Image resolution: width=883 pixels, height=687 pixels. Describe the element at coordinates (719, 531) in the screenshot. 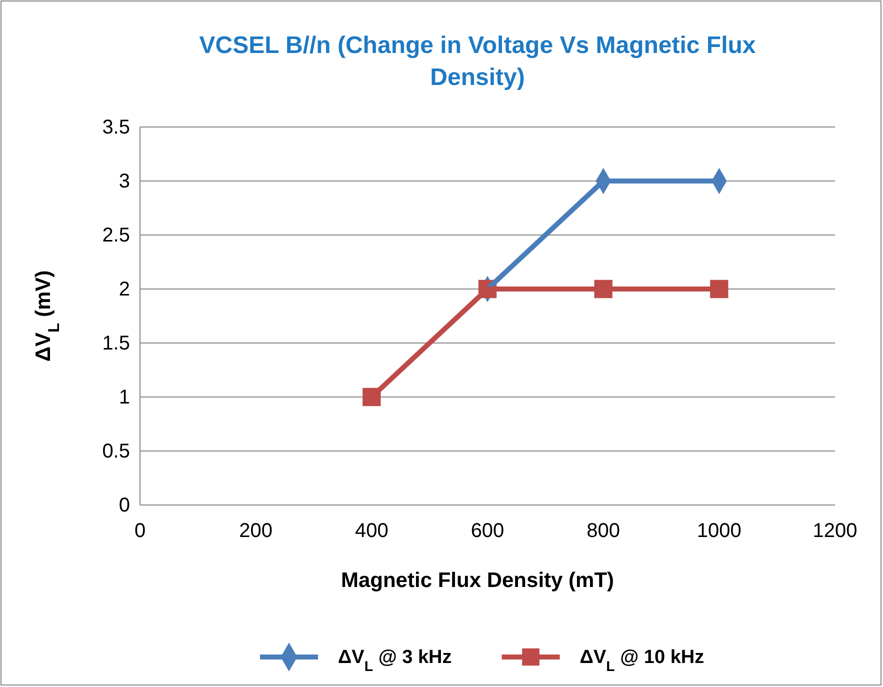

I see `x-tick-label: 1000` at that location.